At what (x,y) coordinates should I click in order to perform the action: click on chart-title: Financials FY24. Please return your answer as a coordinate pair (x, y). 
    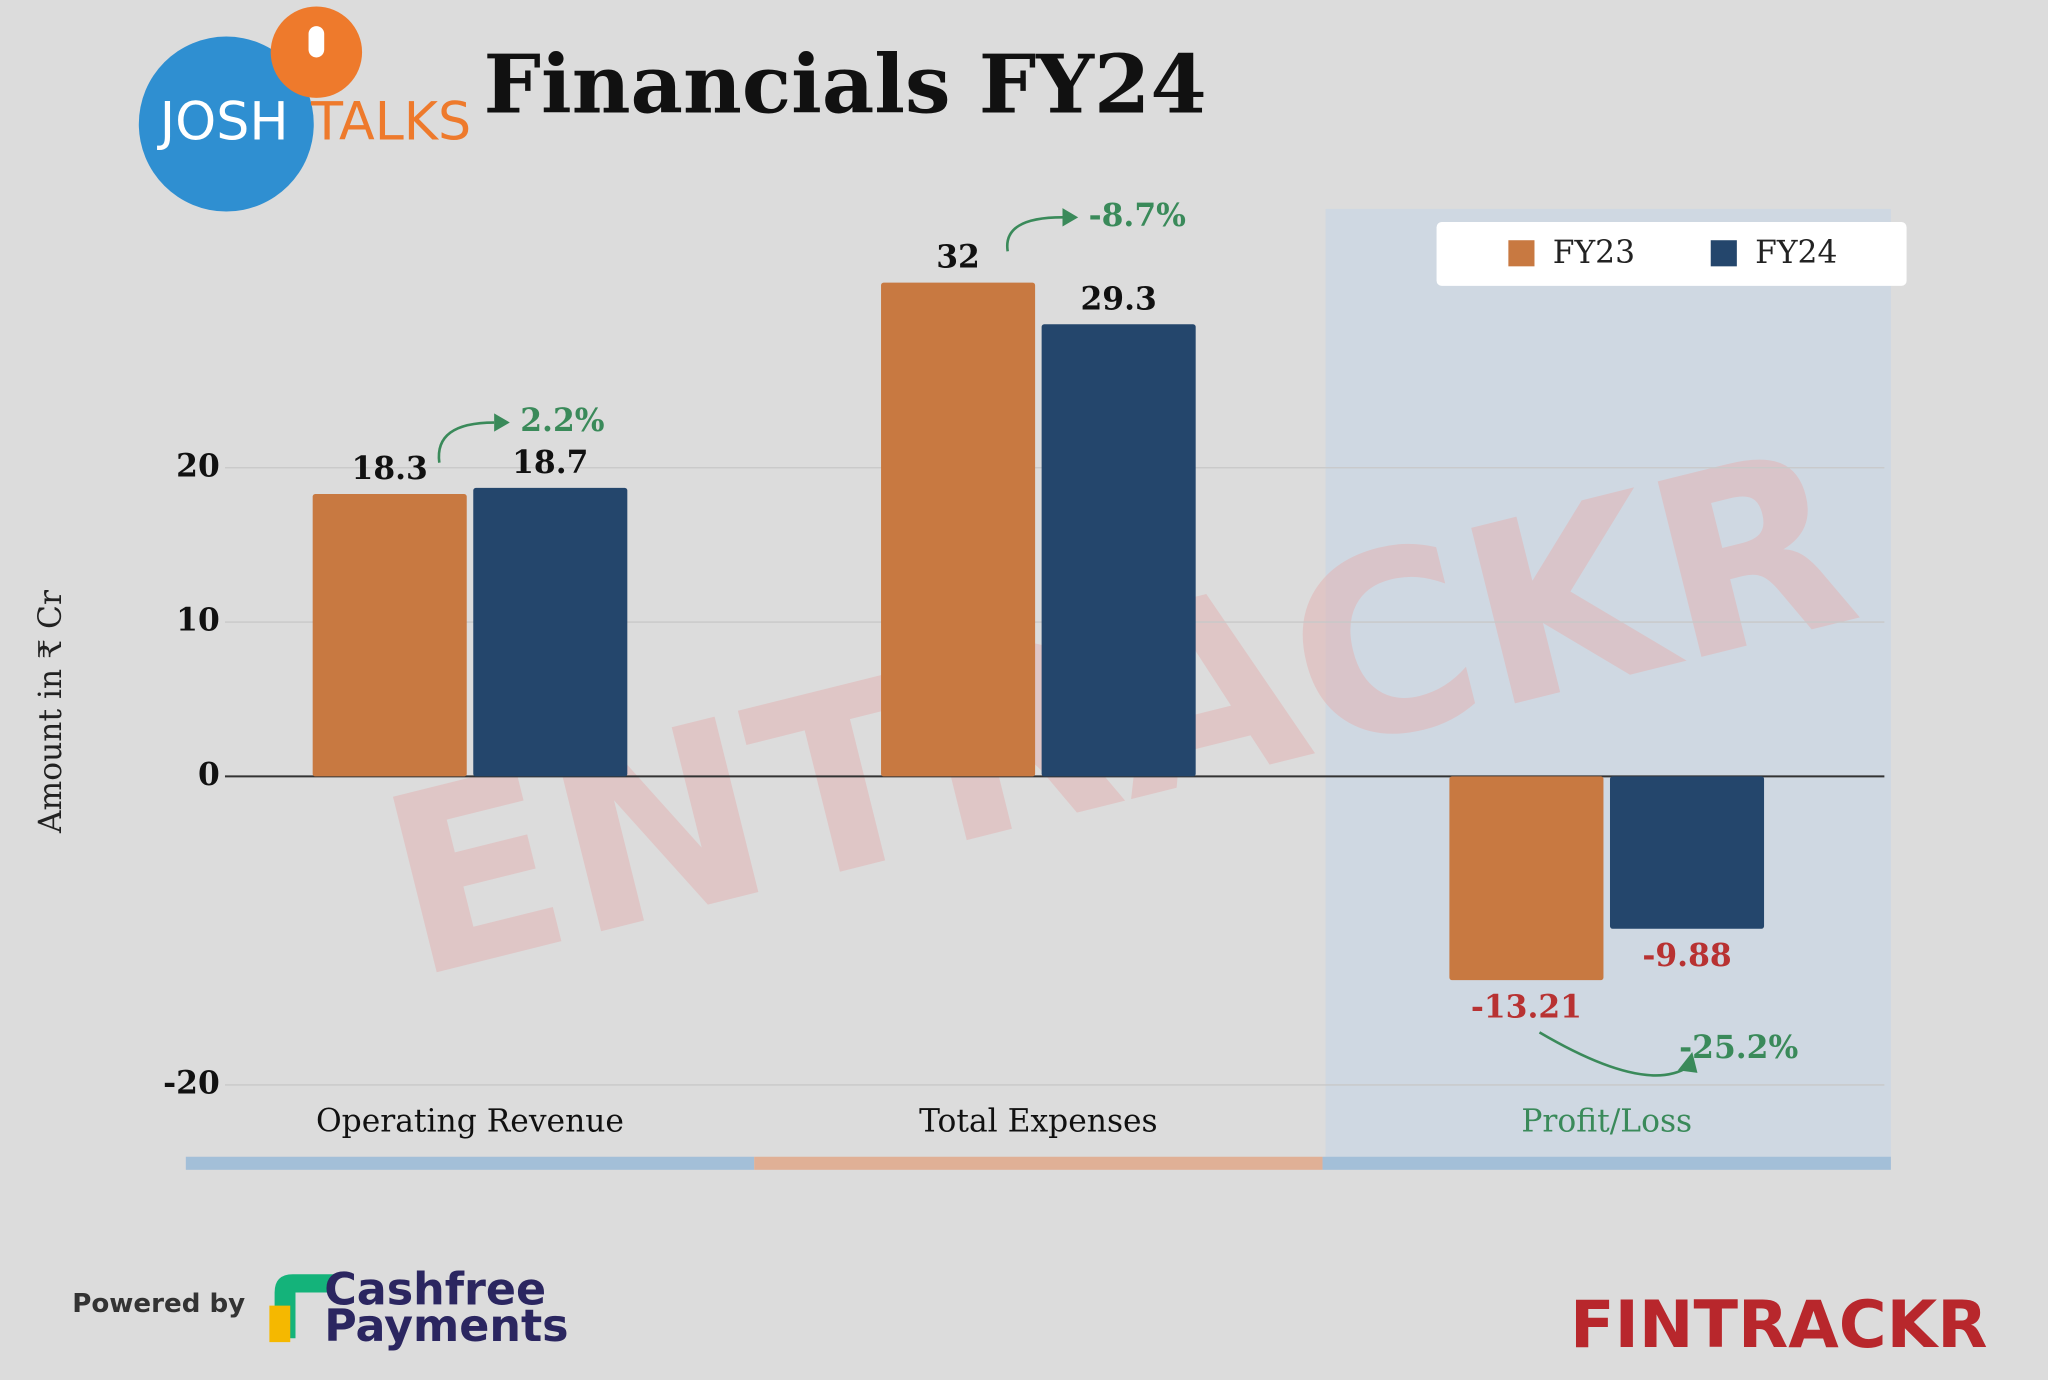
    Looking at the image, I should click on (844, 84).